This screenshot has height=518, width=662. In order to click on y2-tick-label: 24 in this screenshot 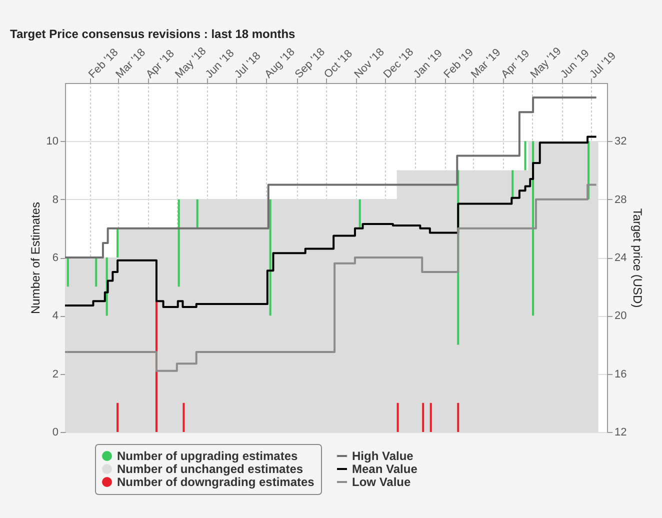, I will do `click(620, 258)`.